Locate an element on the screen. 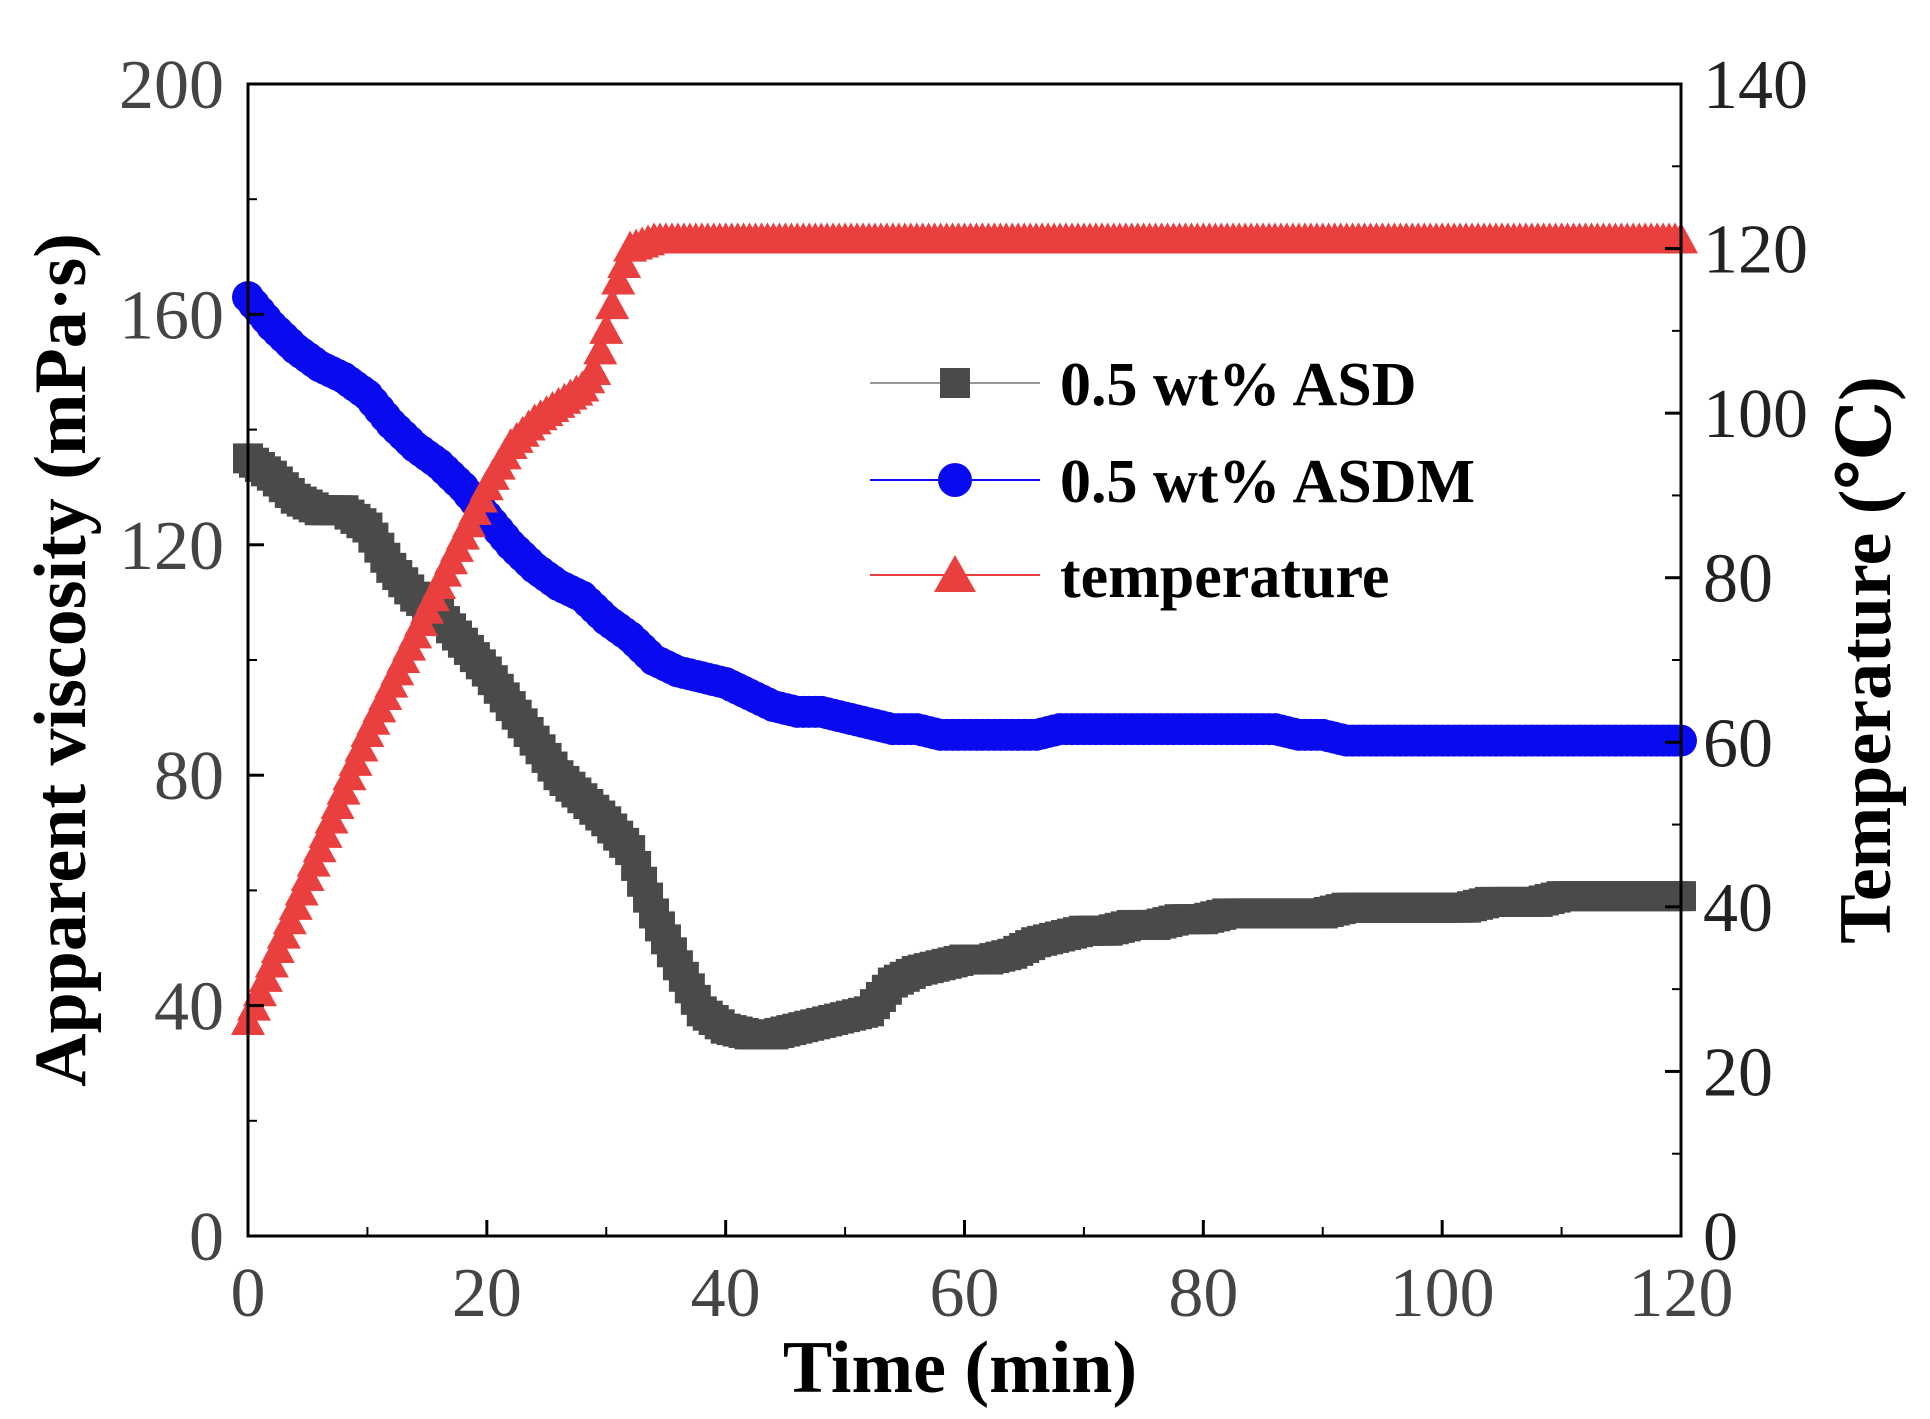 Image resolution: width=1930 pixels, height=1419 pixels. y2-tick-label: 60 is located at coordinates (1738, 743).